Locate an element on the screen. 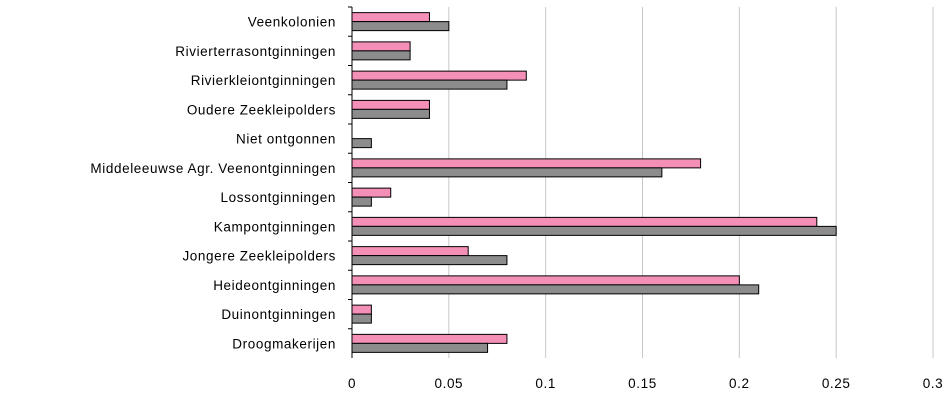  category-label: Niet ontgonnen is located at coordinates (286, 139).